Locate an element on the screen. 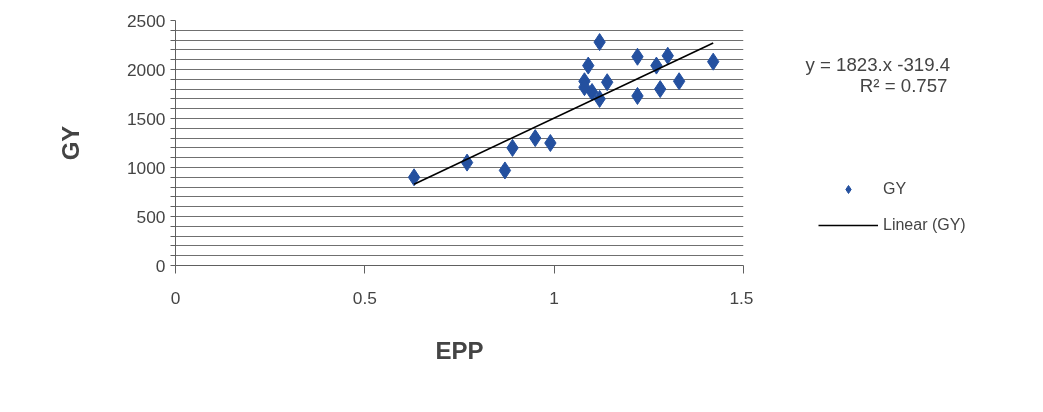  y-tick-label: 2000 is located at coordinates (146, 69).